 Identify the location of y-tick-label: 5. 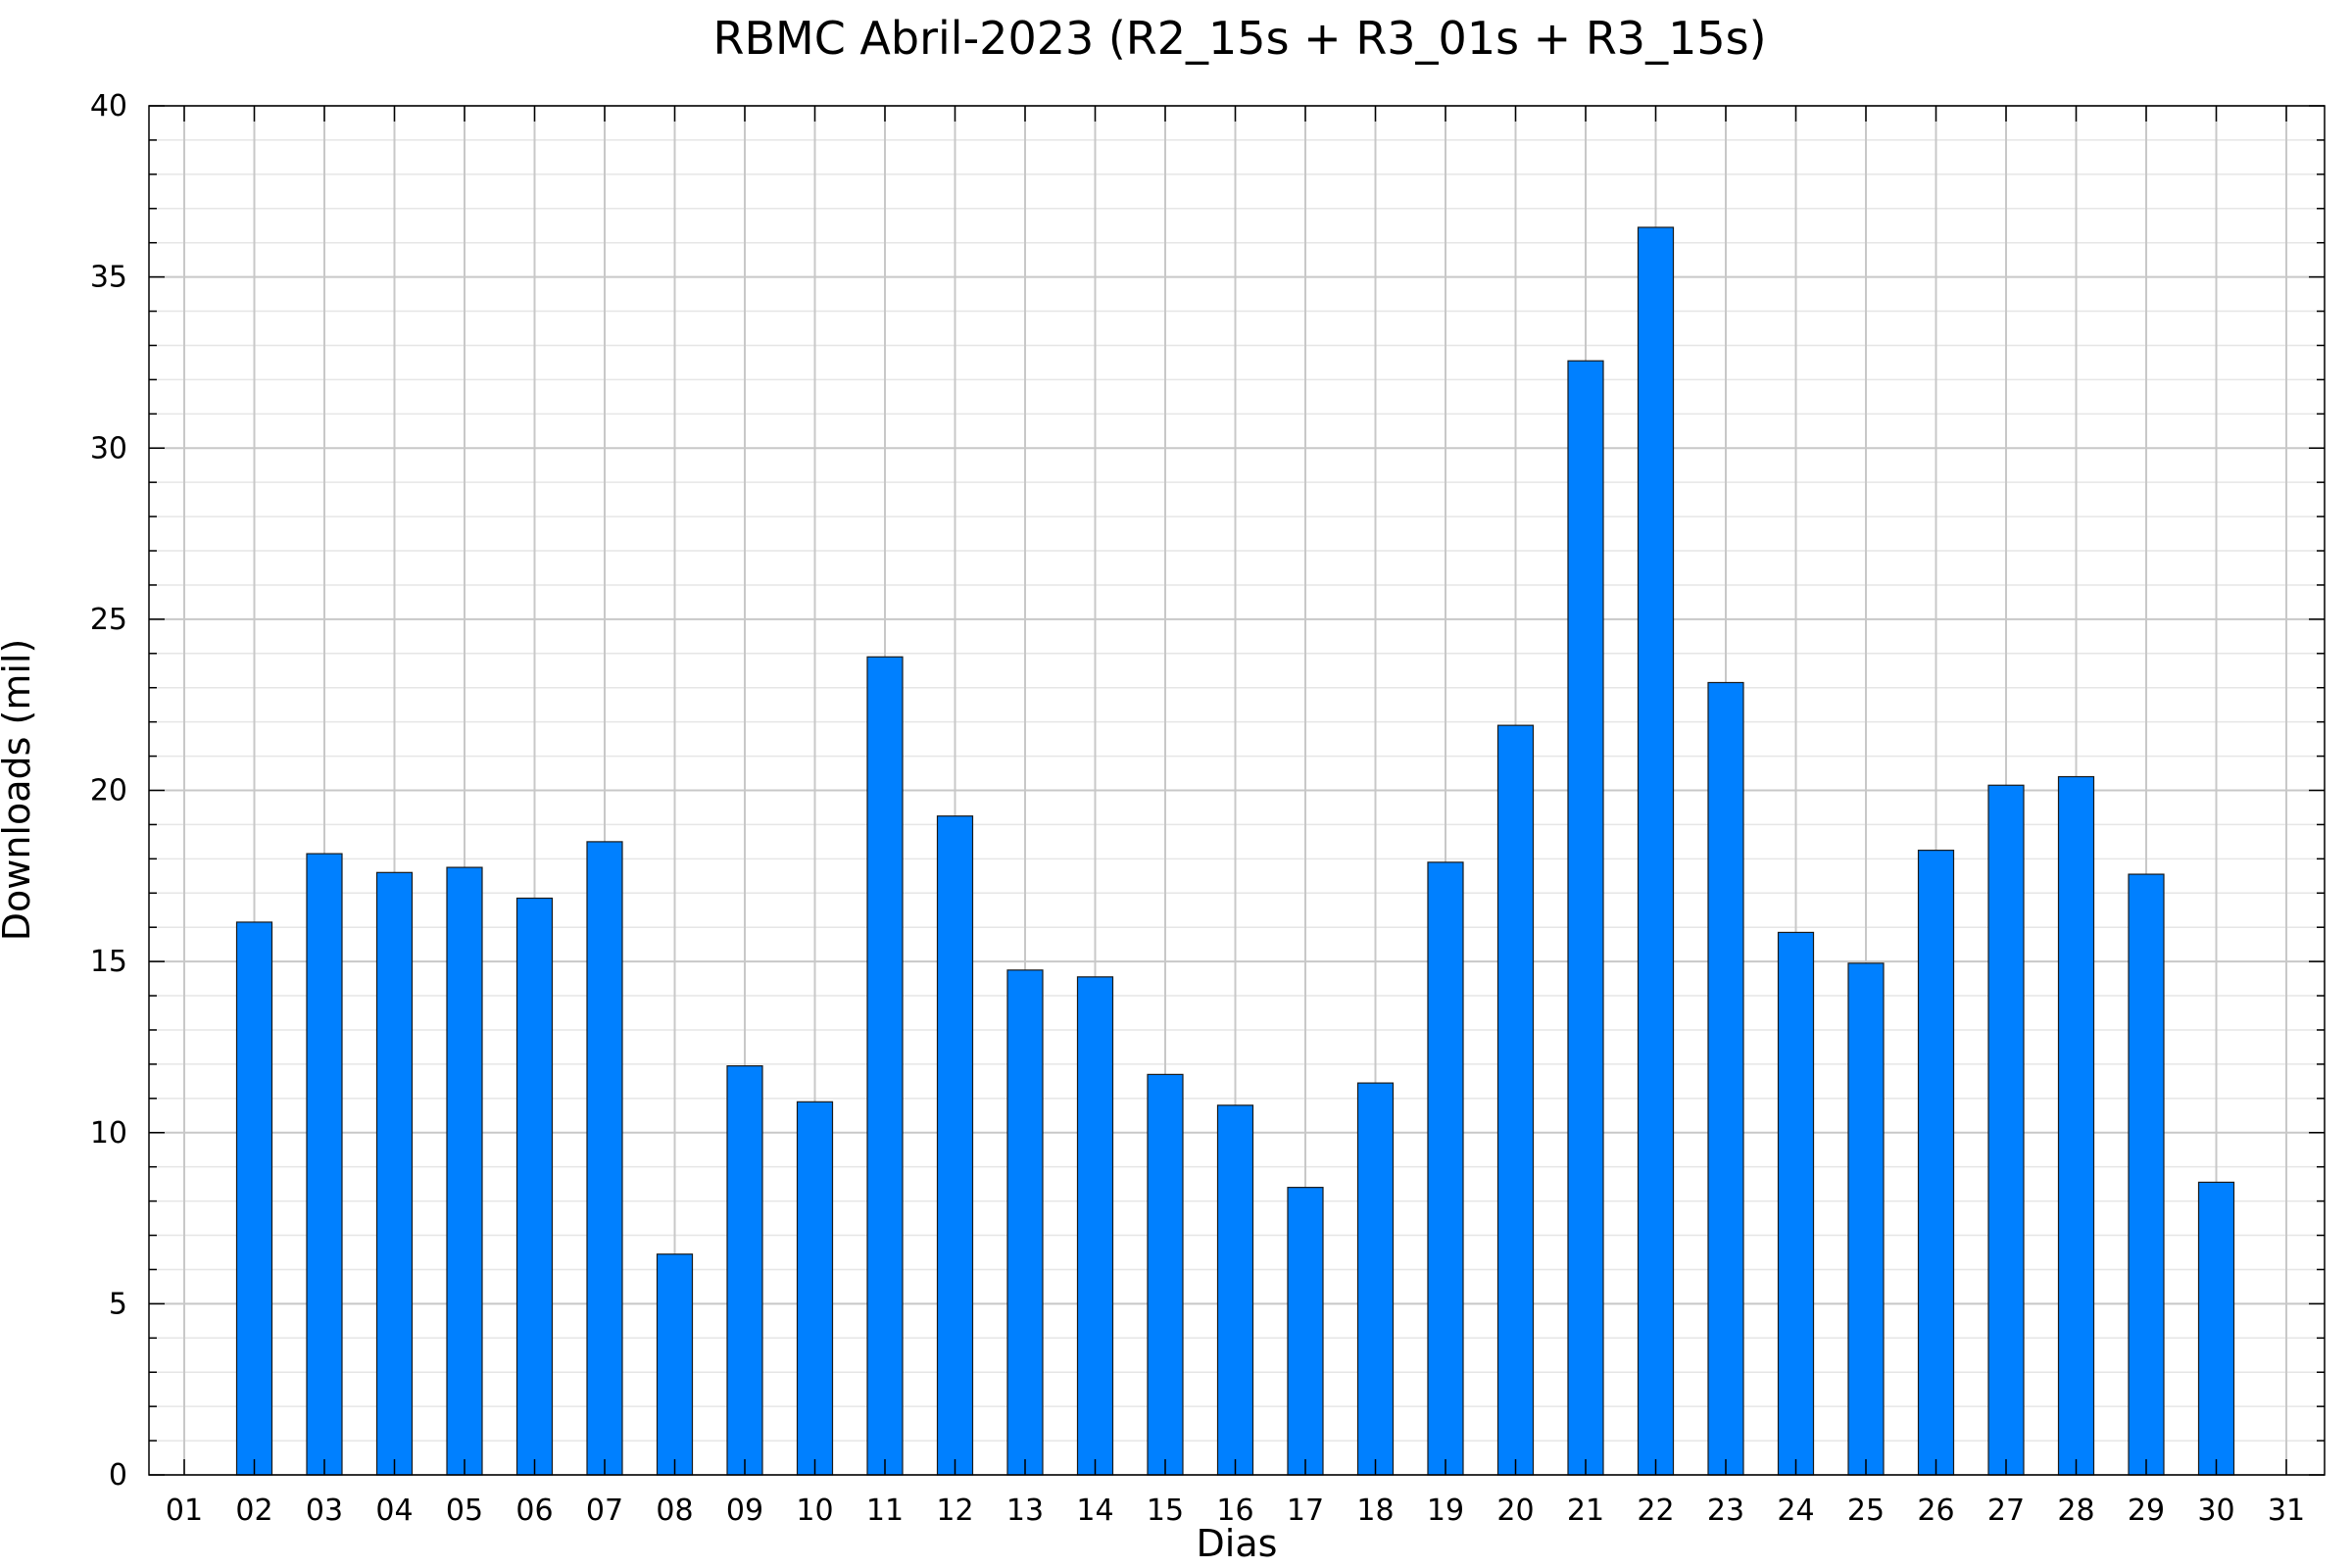
(118, 1304).